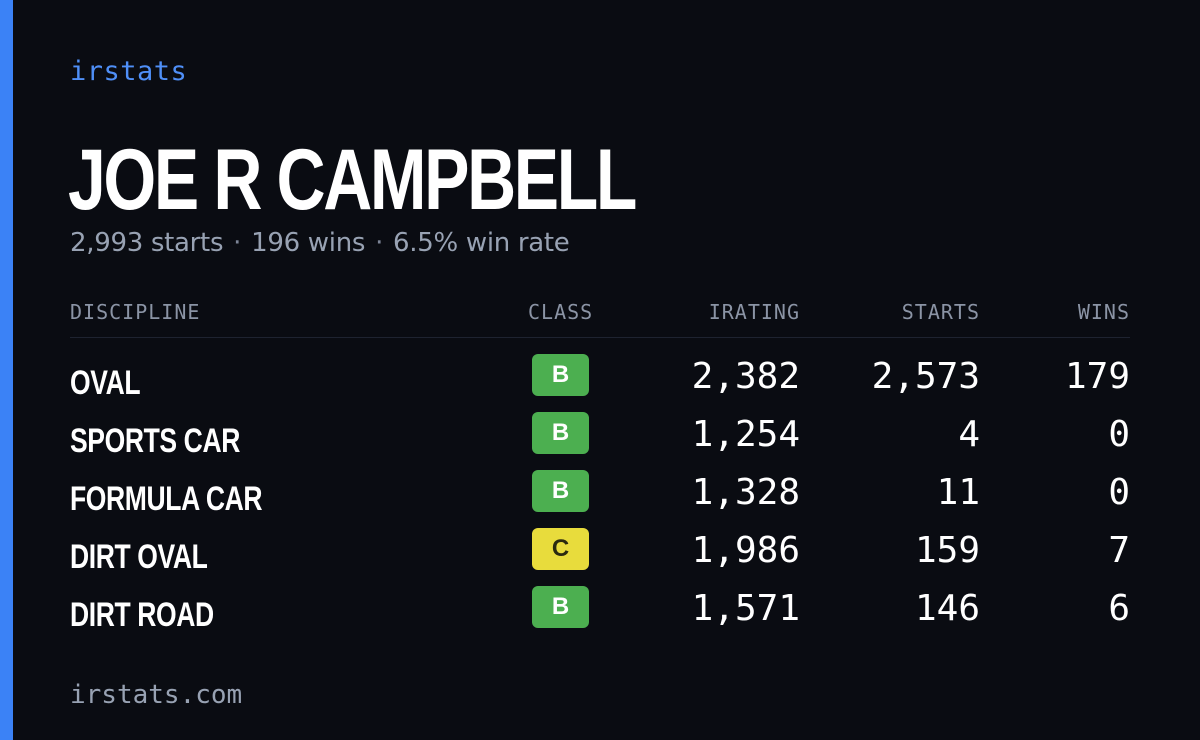 Image resolution: width=1200 pixels, height=740 pixels. I want to click on discipline-label: SPORTS CAR, so click(155, 441).